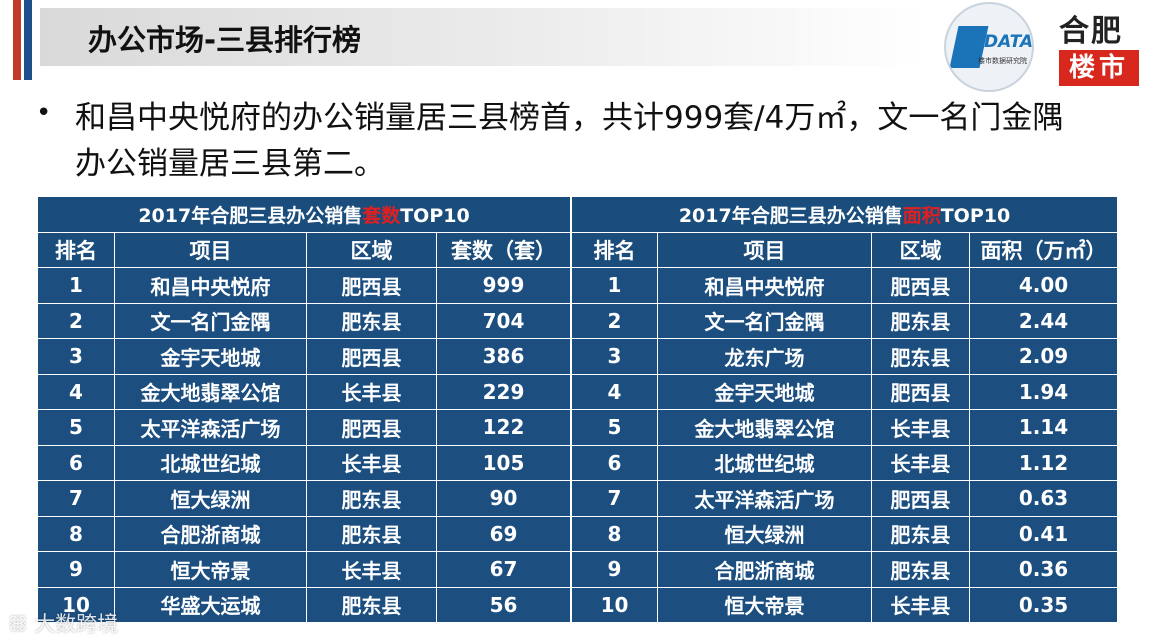  I want to click on units-project-cell: 北城世纪城, so click(210, 462).